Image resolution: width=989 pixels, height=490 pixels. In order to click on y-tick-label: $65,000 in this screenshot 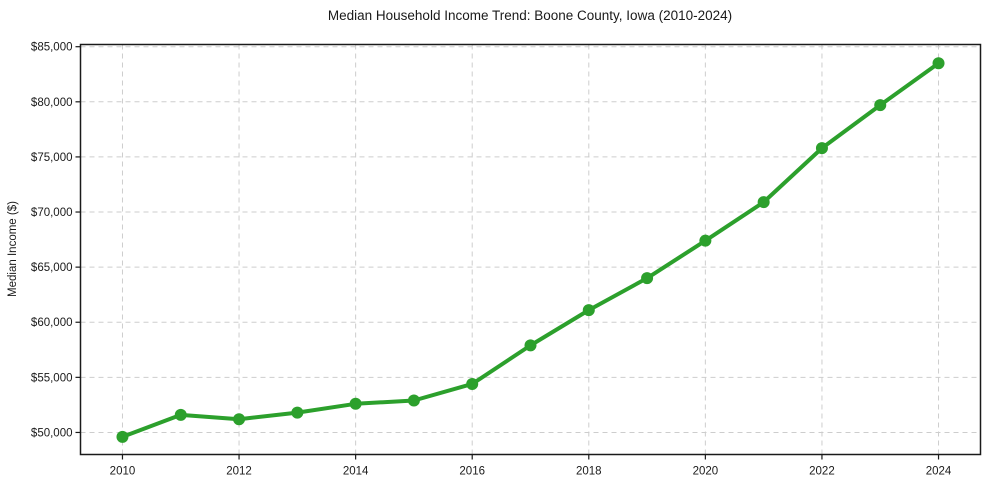, I will do `click(52, 268)`.